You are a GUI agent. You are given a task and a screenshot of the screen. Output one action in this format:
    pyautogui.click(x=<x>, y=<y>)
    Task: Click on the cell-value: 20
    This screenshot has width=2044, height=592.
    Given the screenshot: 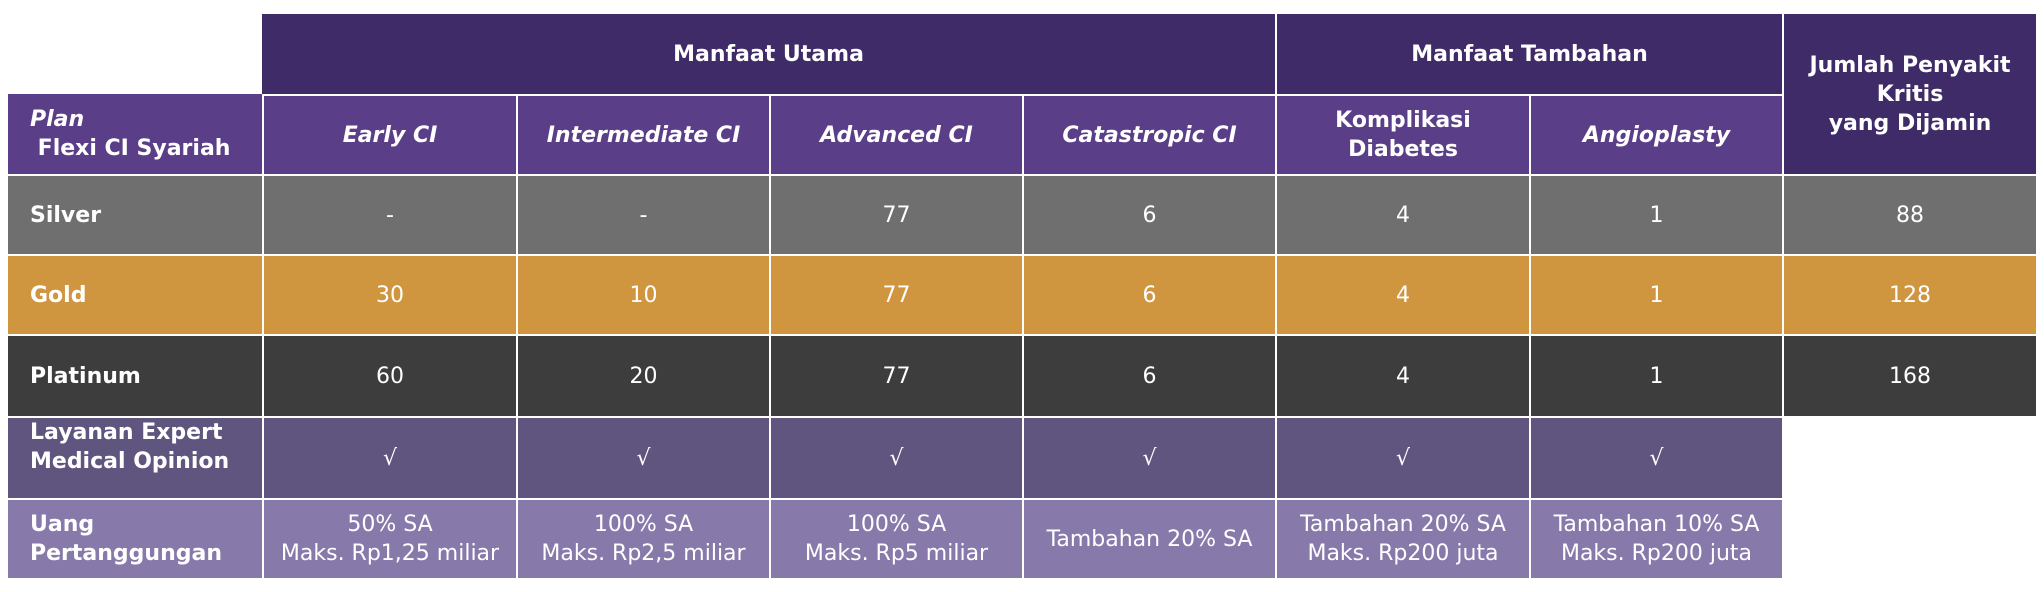 What is the action you would take?
    pyautogui.click(x=643, y=376)
    